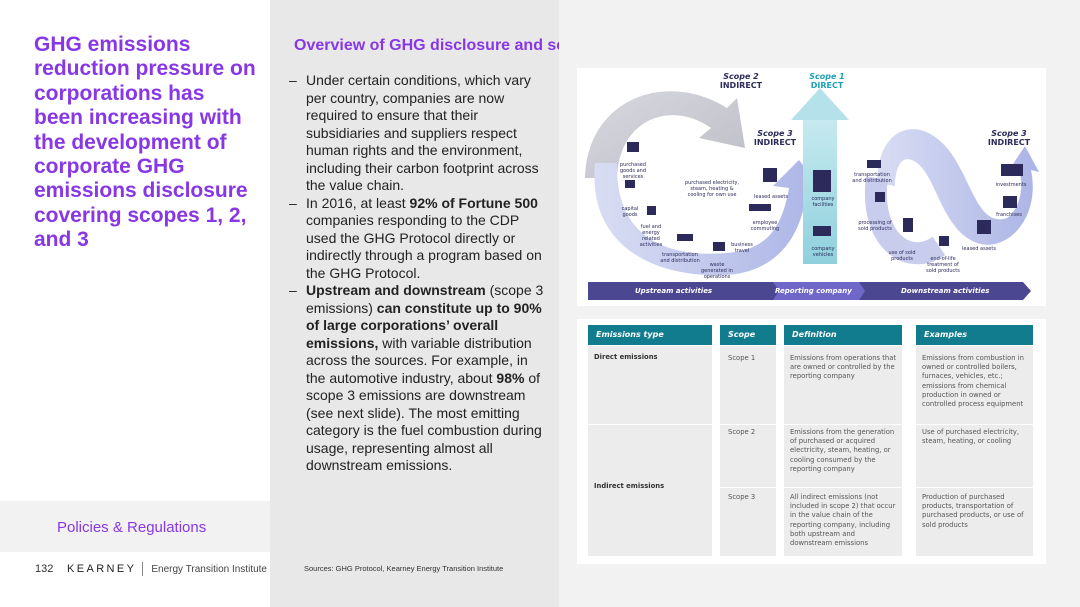 The width and height of the screenshot is (1080, 607). I want to click on section-label: Policies & Regulations, so click(132, 527).